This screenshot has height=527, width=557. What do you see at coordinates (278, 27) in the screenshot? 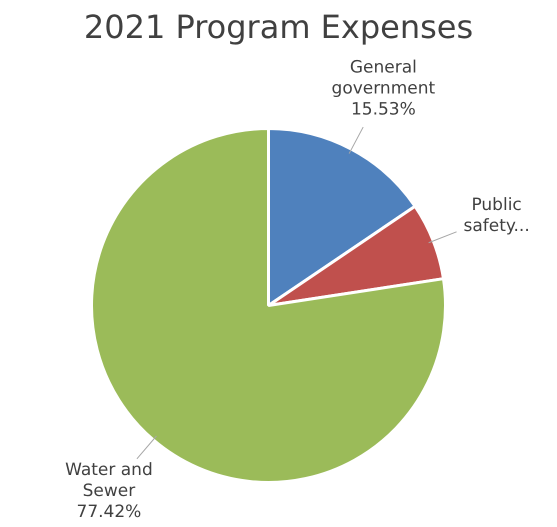
I see `chart-title: 2021 Program Expenses` at bounding box center [278, 27].